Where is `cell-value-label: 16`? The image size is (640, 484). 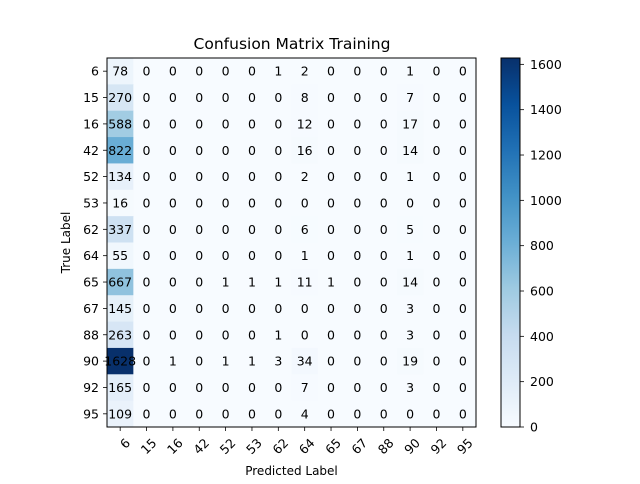
cell-value-label: 16 is located at coordinates (305, 150).